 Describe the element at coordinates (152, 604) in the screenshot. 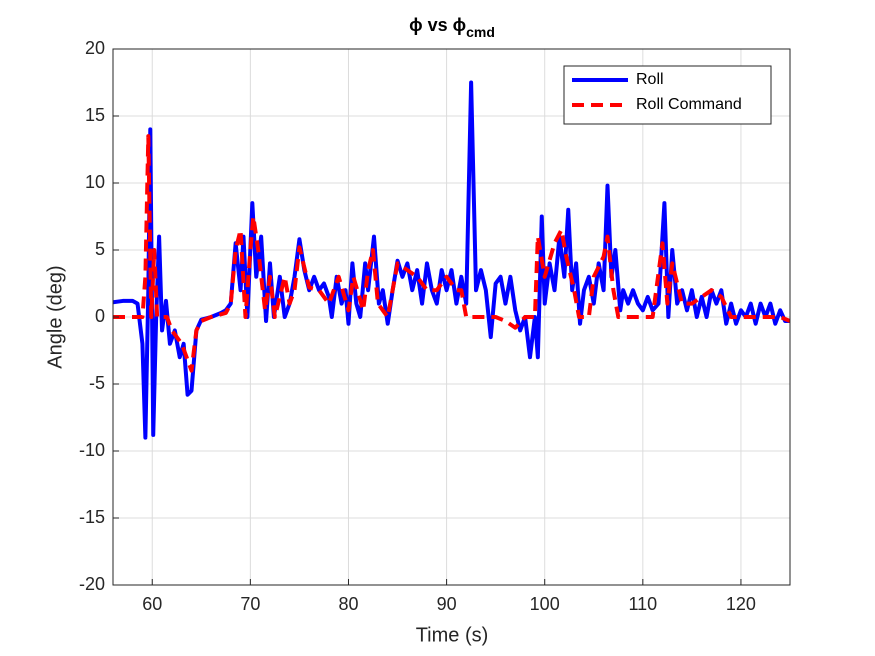

I see `x-tick-label: 60` at that location.